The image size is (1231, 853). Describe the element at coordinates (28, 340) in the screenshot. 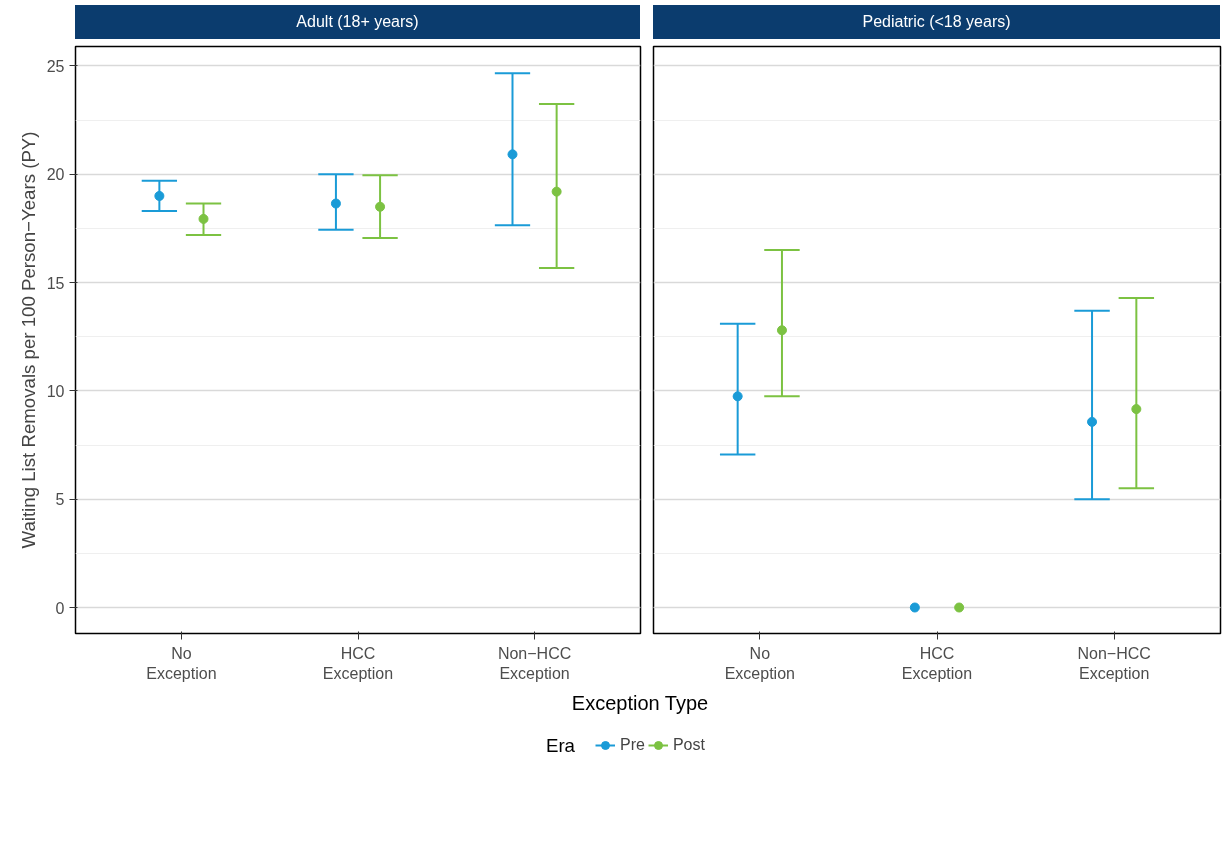

I see `y-axis-title: Waiting List Removals per 100 Person−Years (PY)` at that location.